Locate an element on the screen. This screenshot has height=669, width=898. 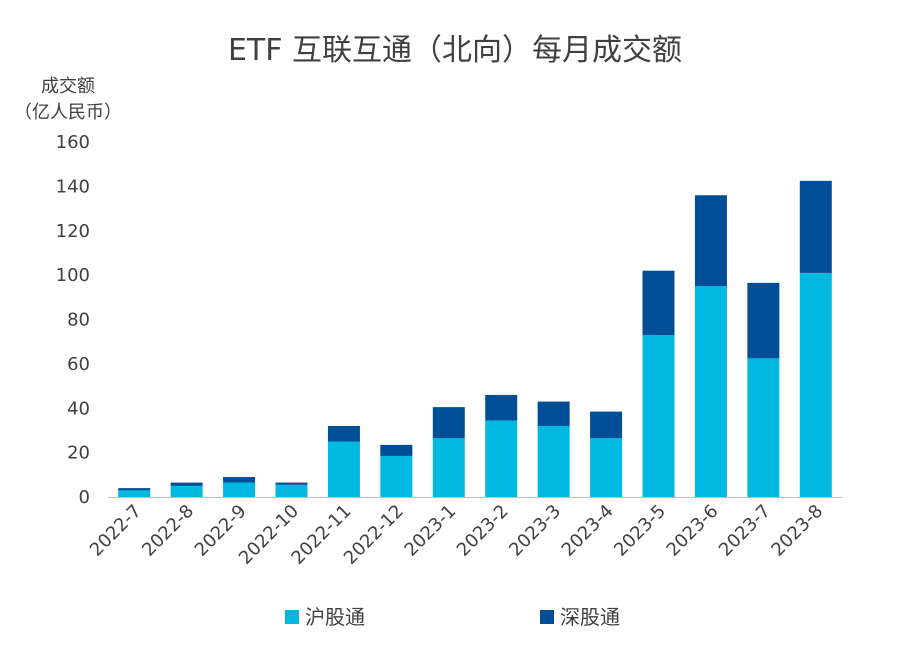
y-axis-label-line1: 成交额 is located at coordinates (68, 86).